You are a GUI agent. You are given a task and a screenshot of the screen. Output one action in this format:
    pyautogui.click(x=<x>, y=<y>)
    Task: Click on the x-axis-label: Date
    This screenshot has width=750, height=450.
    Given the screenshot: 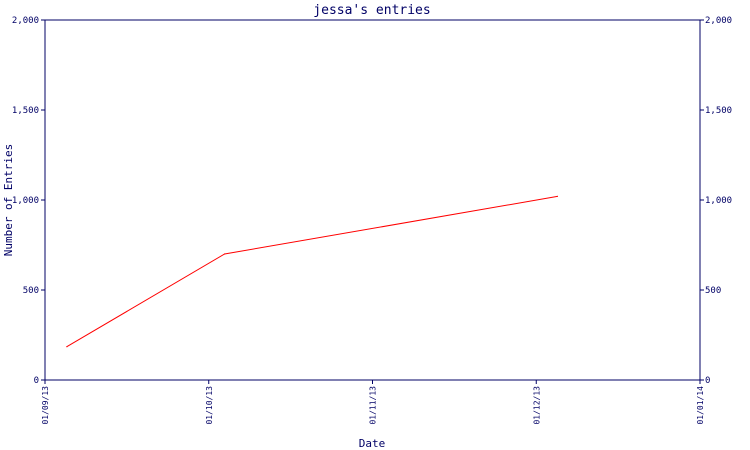 What is the action you would take?
    pyautogui.click(x=372, y=443)
    